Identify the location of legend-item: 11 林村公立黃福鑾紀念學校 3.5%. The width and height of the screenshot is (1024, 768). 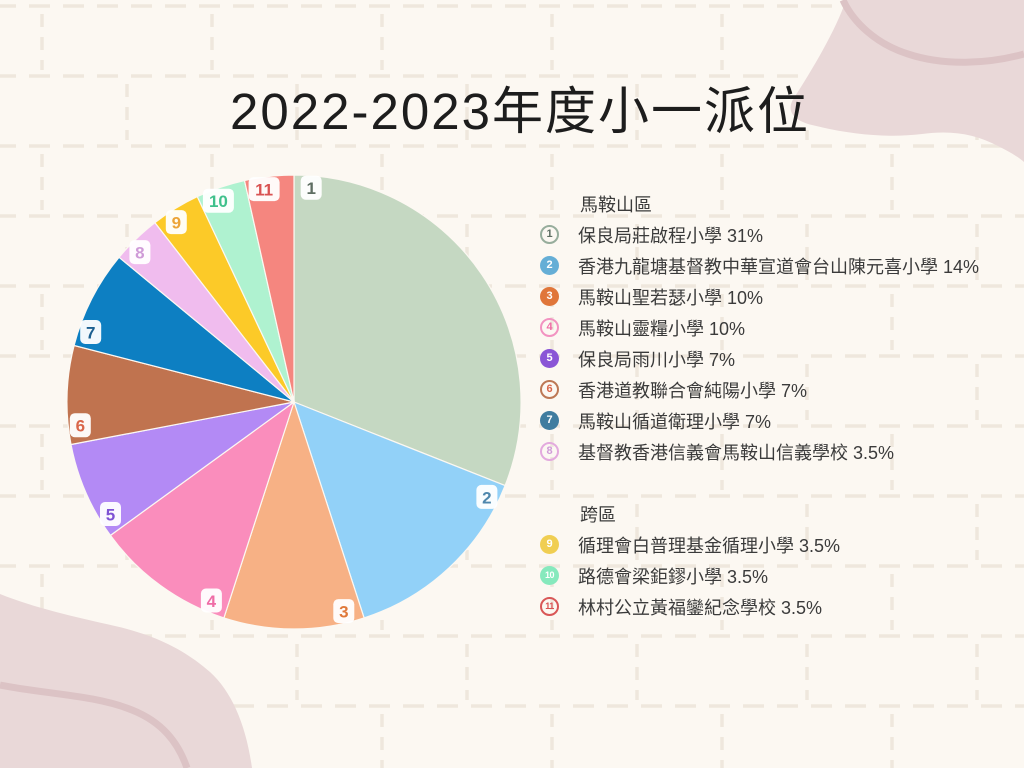
(759, 606).